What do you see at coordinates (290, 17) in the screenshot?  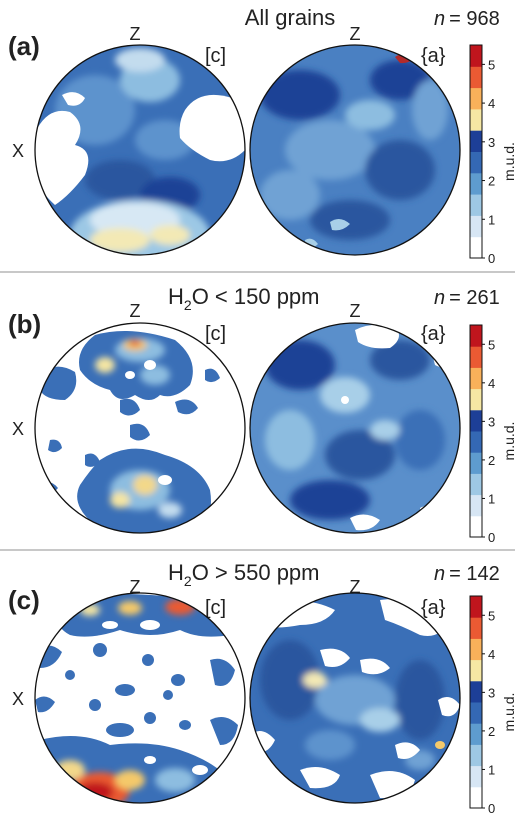 I see `panel-title-a: All grains` at bounding box center [290, 17].